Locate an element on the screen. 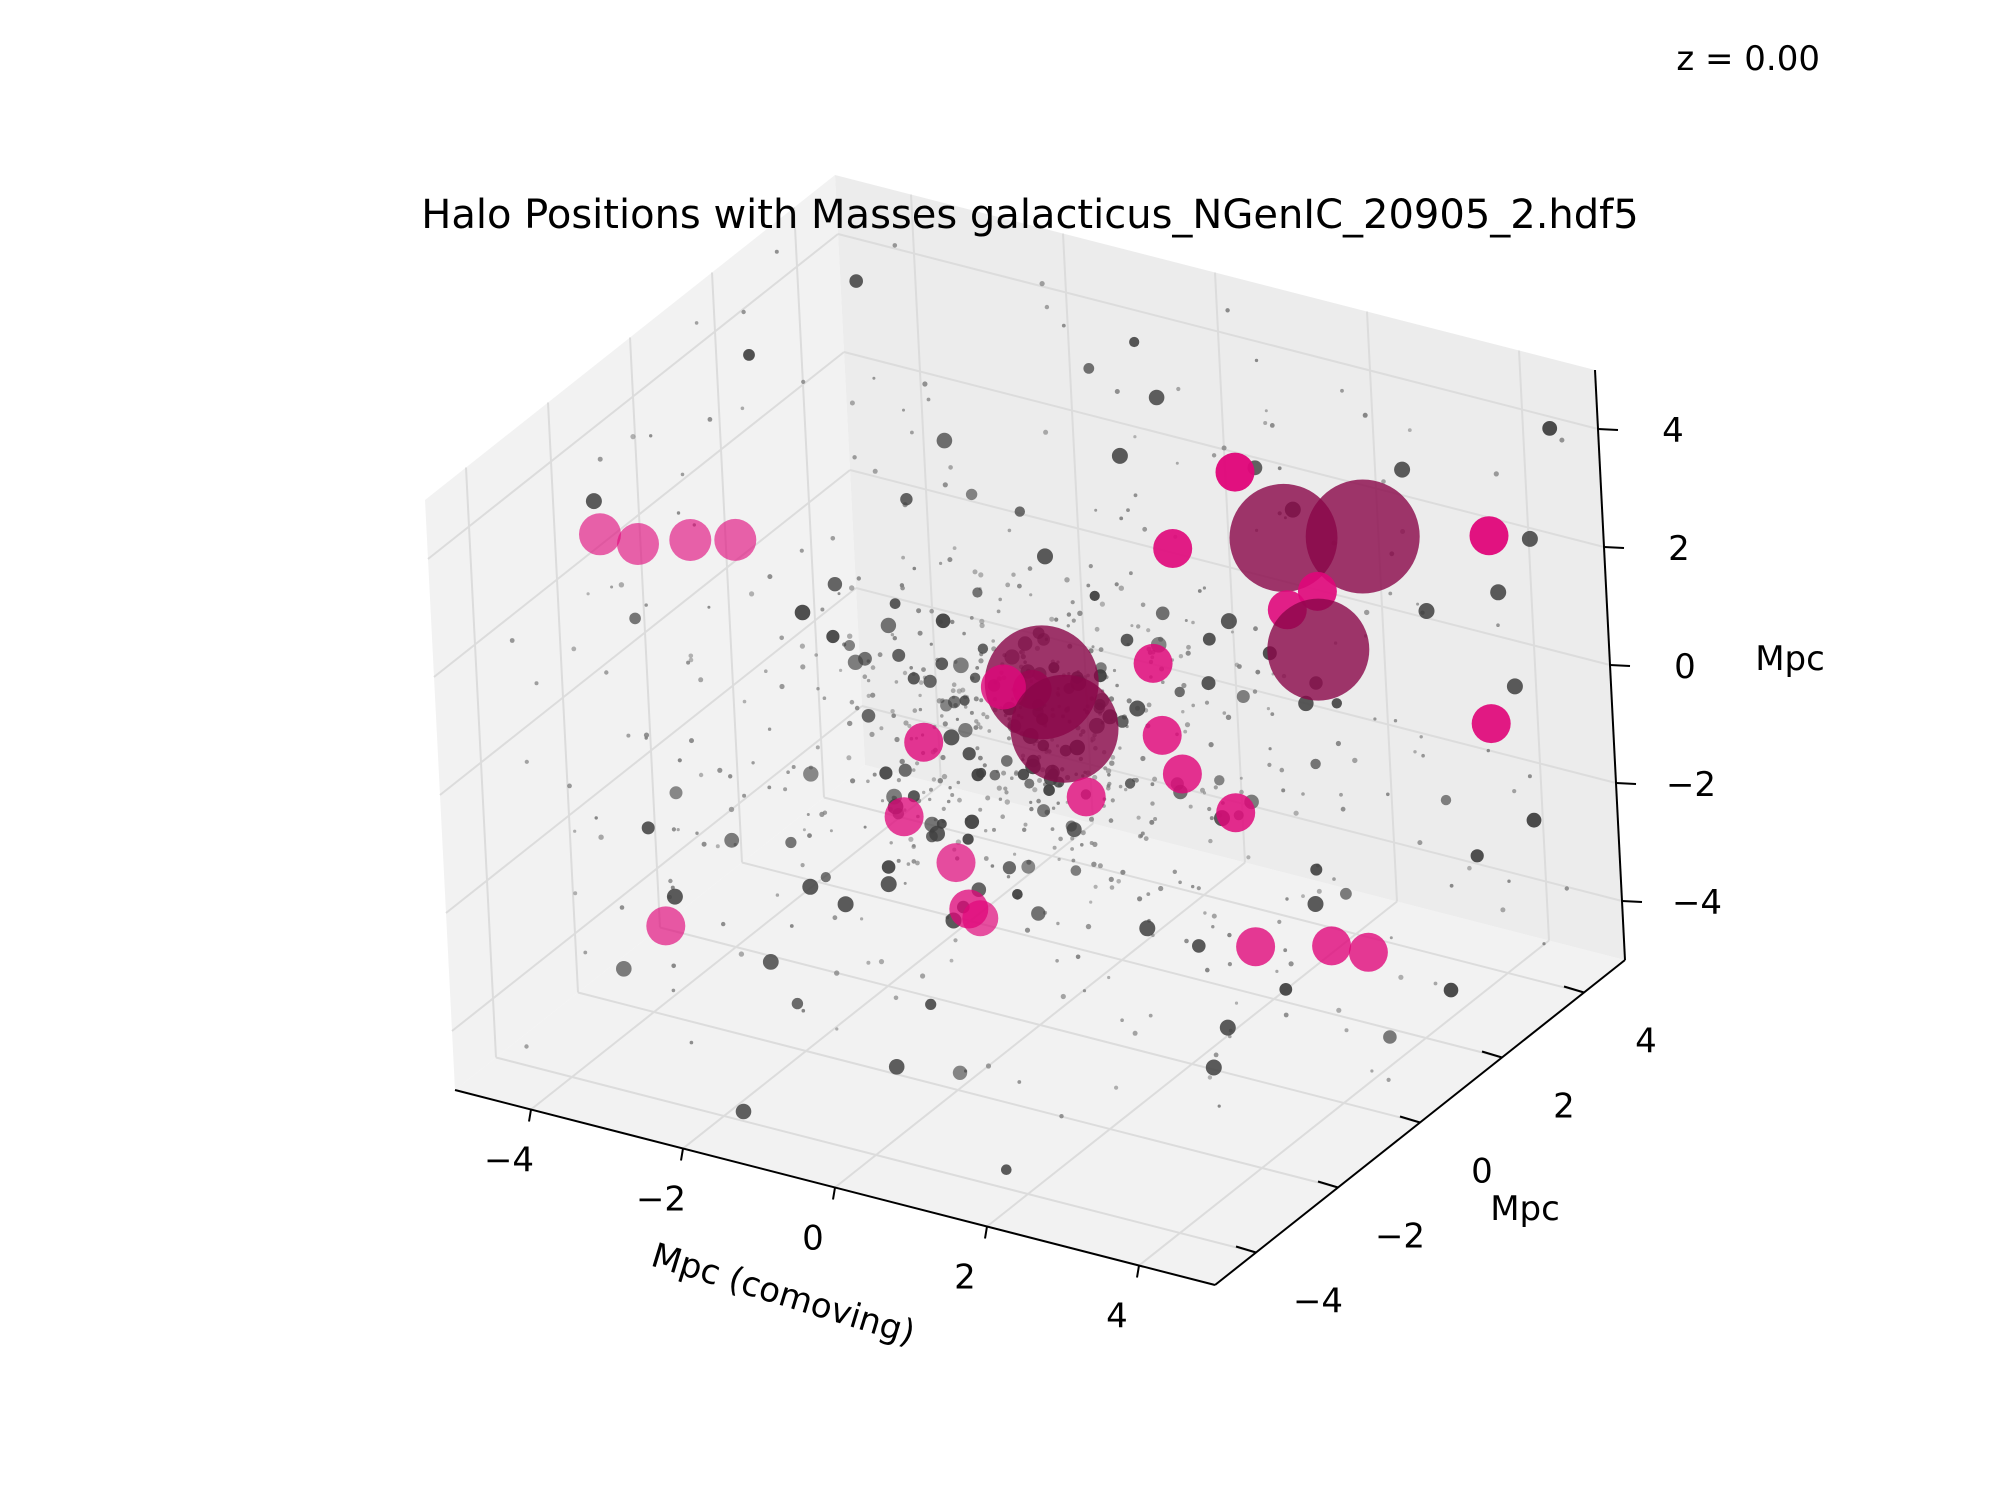 The width and height of the screenshot is (2000, 1500). y-tick-label: 4 is located at coordinates (1646, 1042).